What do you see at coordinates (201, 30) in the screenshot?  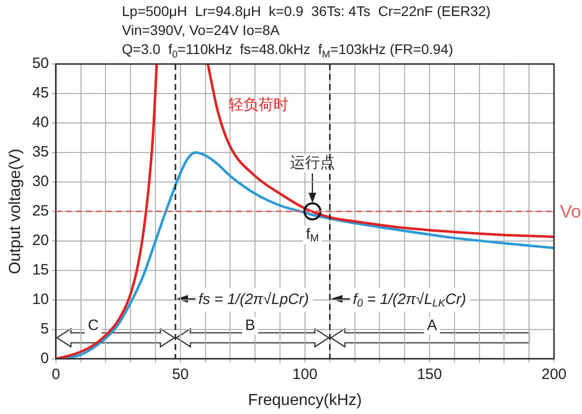 I see `text: Vin=390V, Vo=24V Io=8A` at bounding box center [201, 30].